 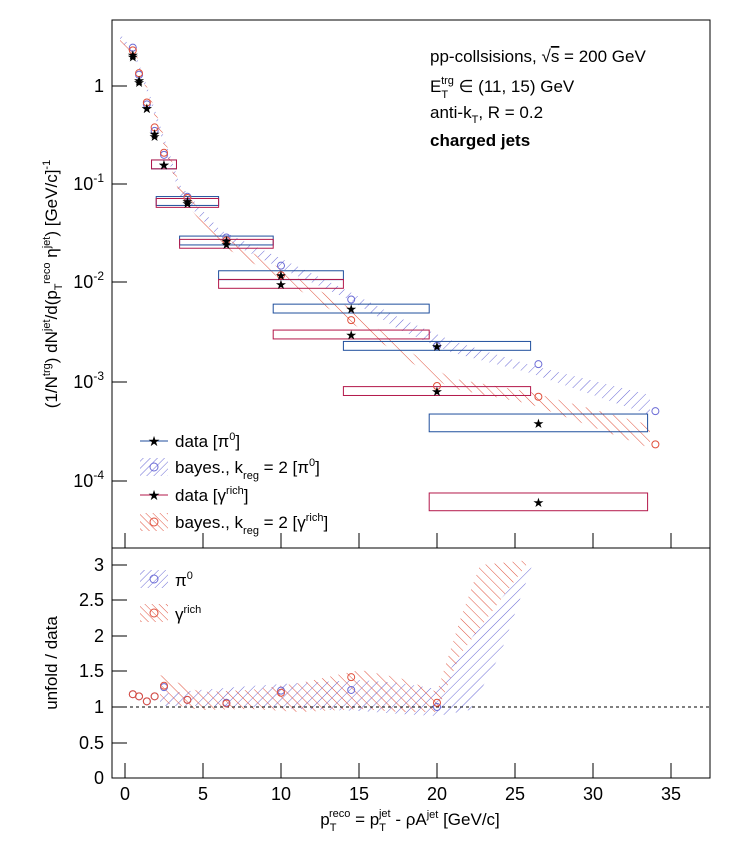 What do you see at coordinates (99, 86) in the screenshot?
I see `ytick-label: 1` at bounding box center [99, 86].